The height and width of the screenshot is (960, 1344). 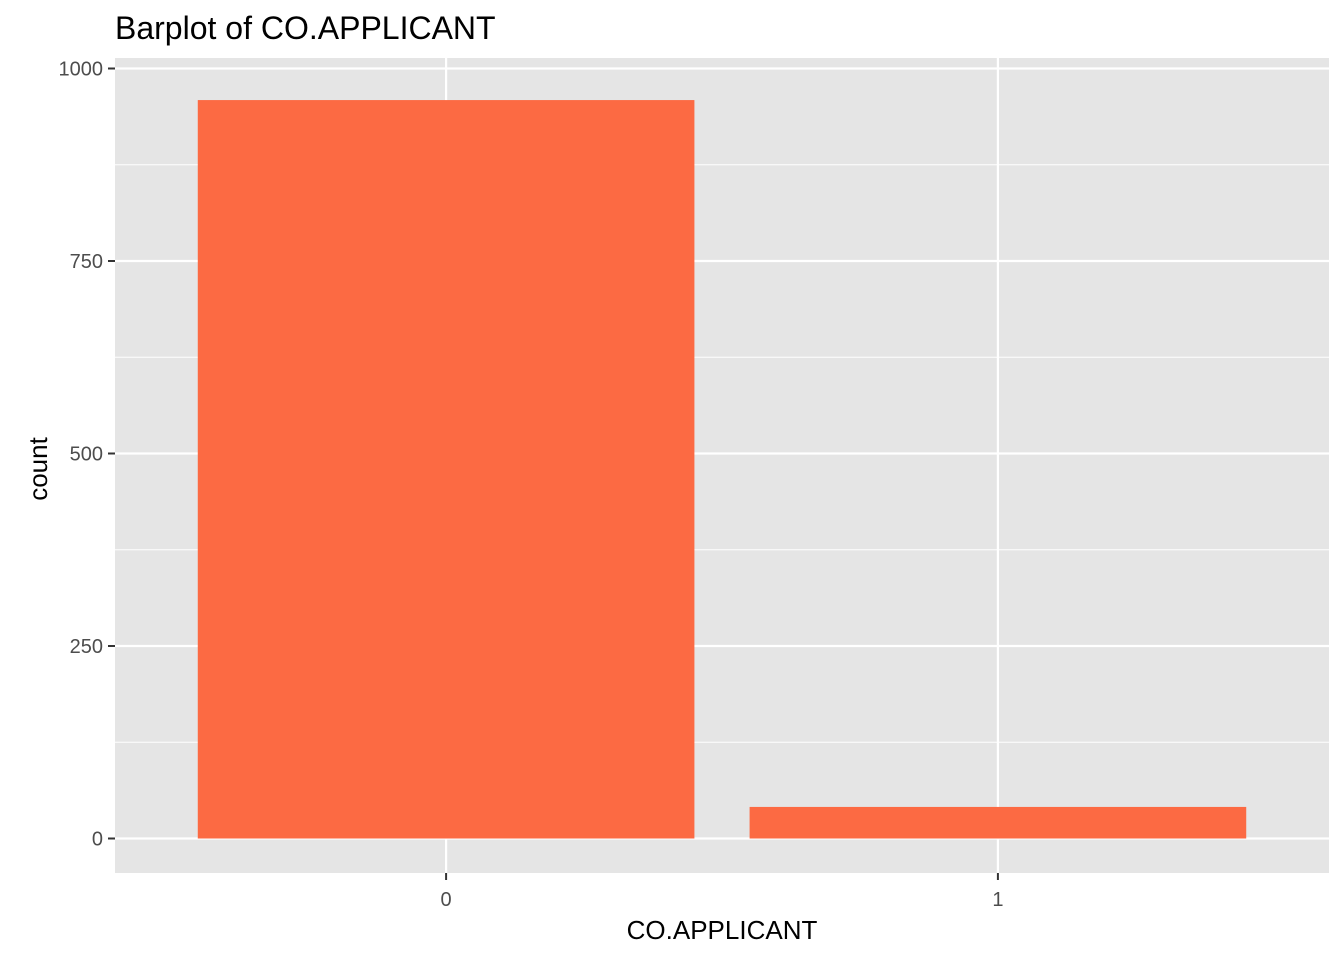 What do you see at coordinates (86, 262) in the screenshot?
I see `y-tick-label: 750` at bounding box center [86, 262].